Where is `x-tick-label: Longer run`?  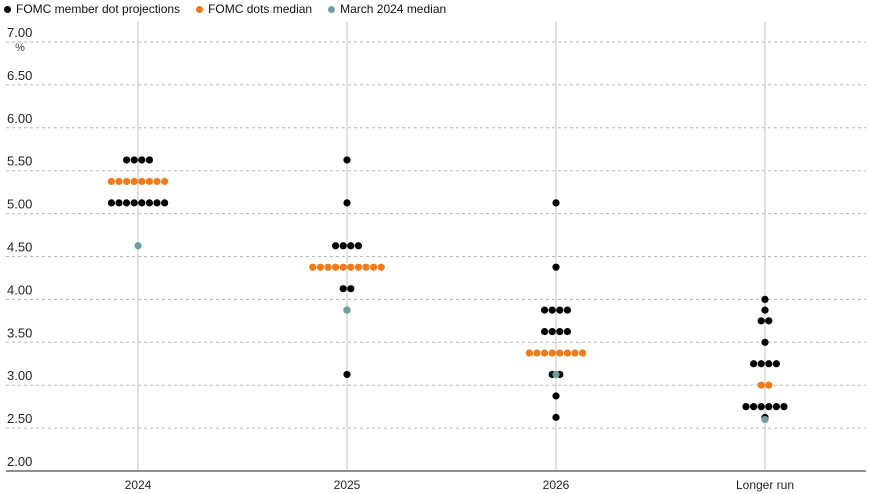 x-tick-label: Longer run is located at coordinates (765, 485).